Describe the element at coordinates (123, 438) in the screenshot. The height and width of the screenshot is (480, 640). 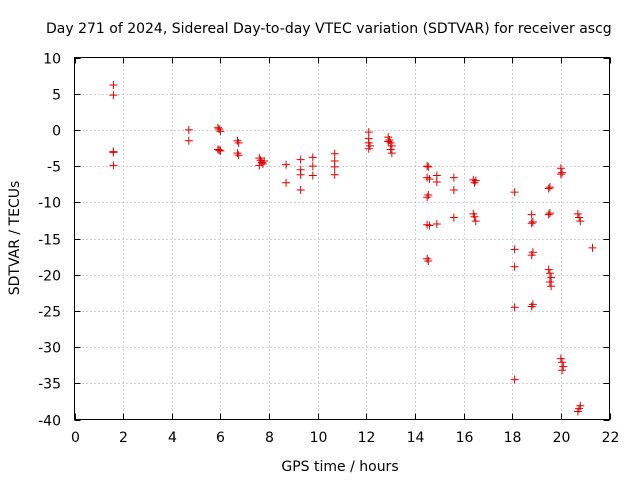
I see `x-tick-label: 2` at that location.